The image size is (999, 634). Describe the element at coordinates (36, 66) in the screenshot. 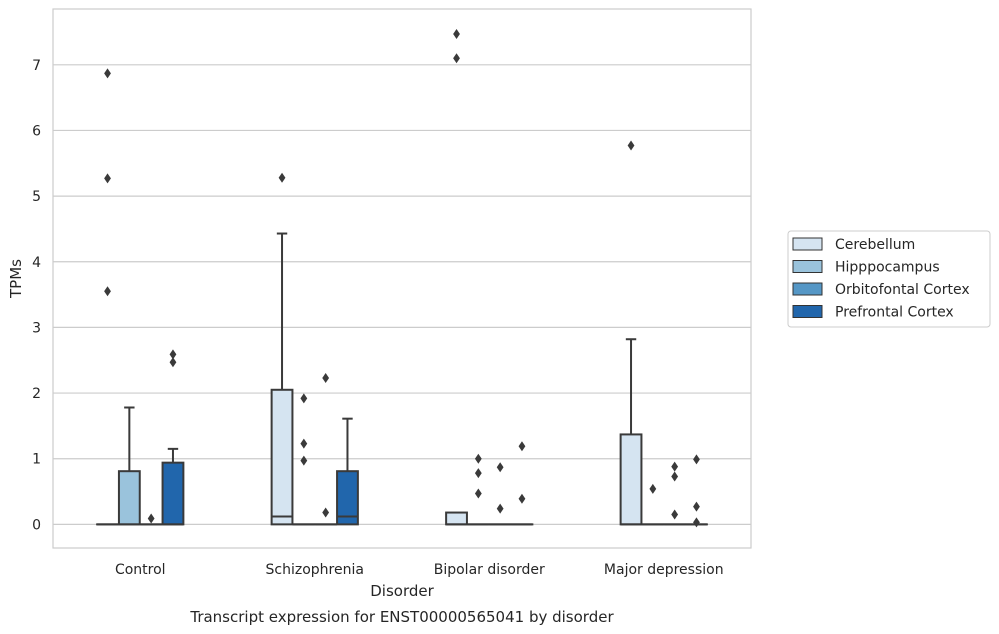

I see `y-tick-label: 7` at that location.